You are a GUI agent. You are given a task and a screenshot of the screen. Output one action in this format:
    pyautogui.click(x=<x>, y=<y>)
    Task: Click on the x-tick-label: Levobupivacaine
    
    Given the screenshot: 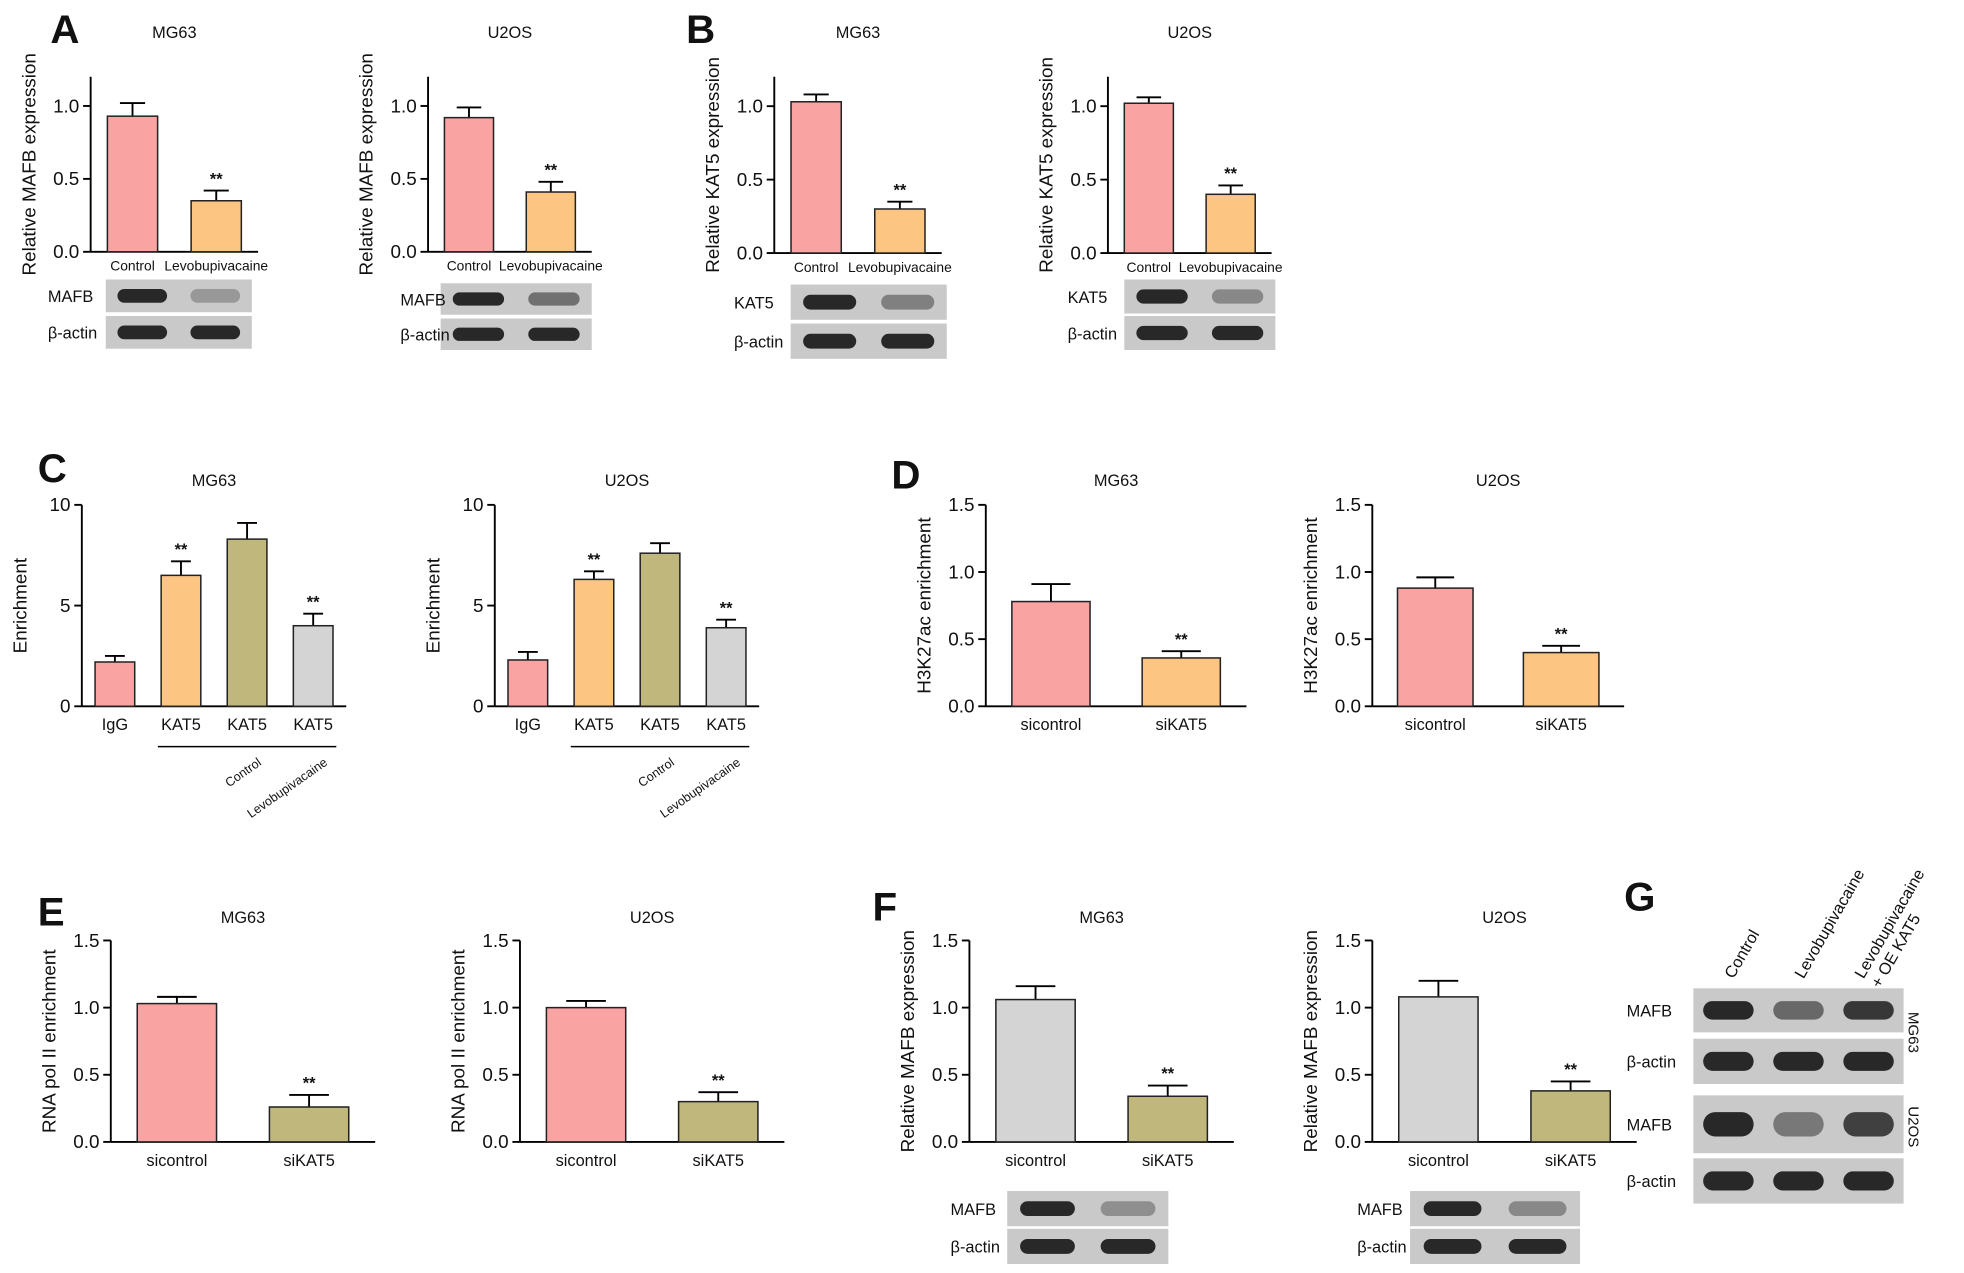 What is the action you would take?
    pyautogui.click(x=1231, y=267)
    